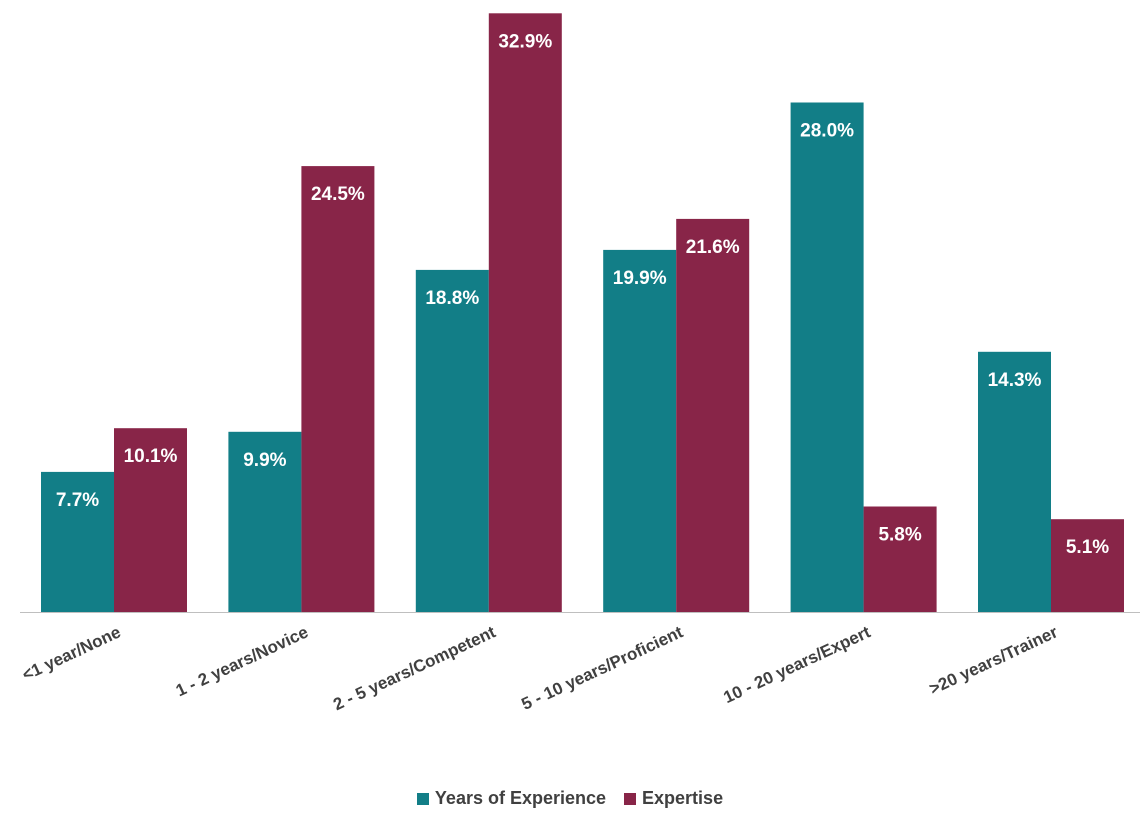  Describe the element at coordinates (71, 653) in the screenshot. I see `category-label-0: <1 year/None` at that location.